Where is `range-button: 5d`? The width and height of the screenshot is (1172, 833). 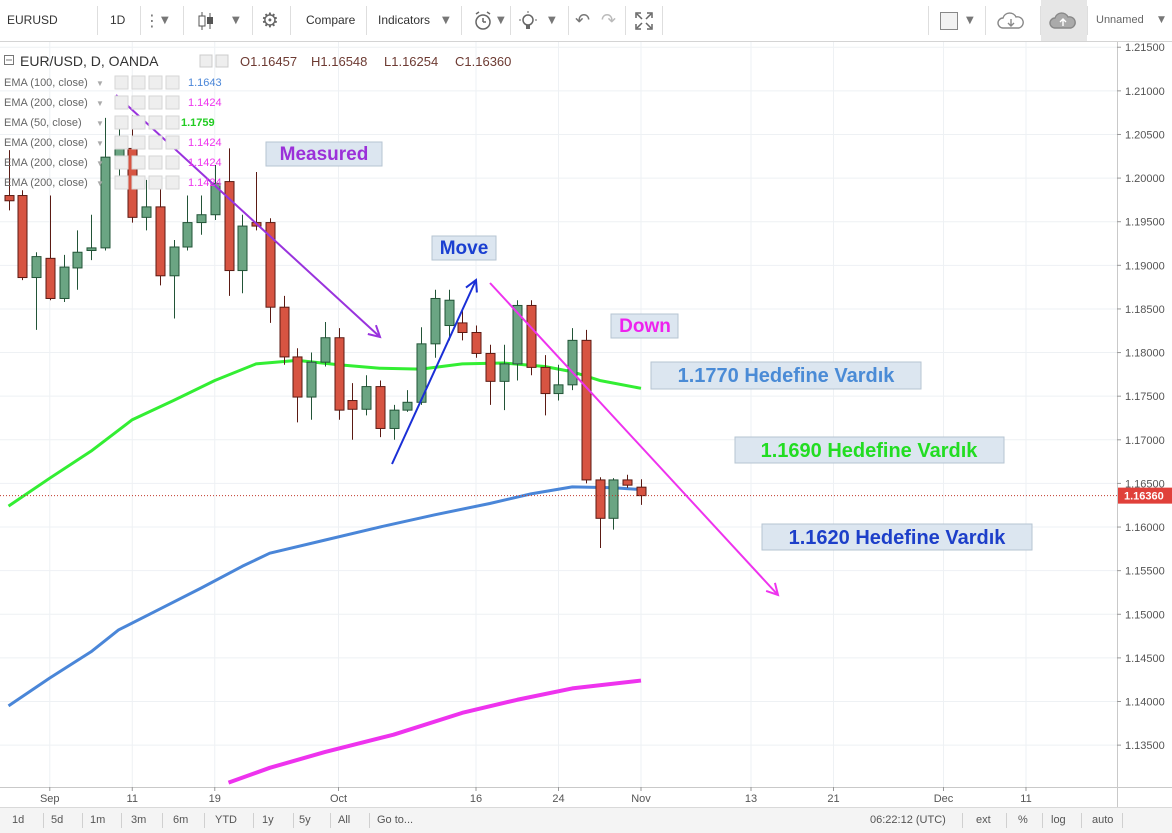
range-button: 5d is located at coordinates (57, 820).